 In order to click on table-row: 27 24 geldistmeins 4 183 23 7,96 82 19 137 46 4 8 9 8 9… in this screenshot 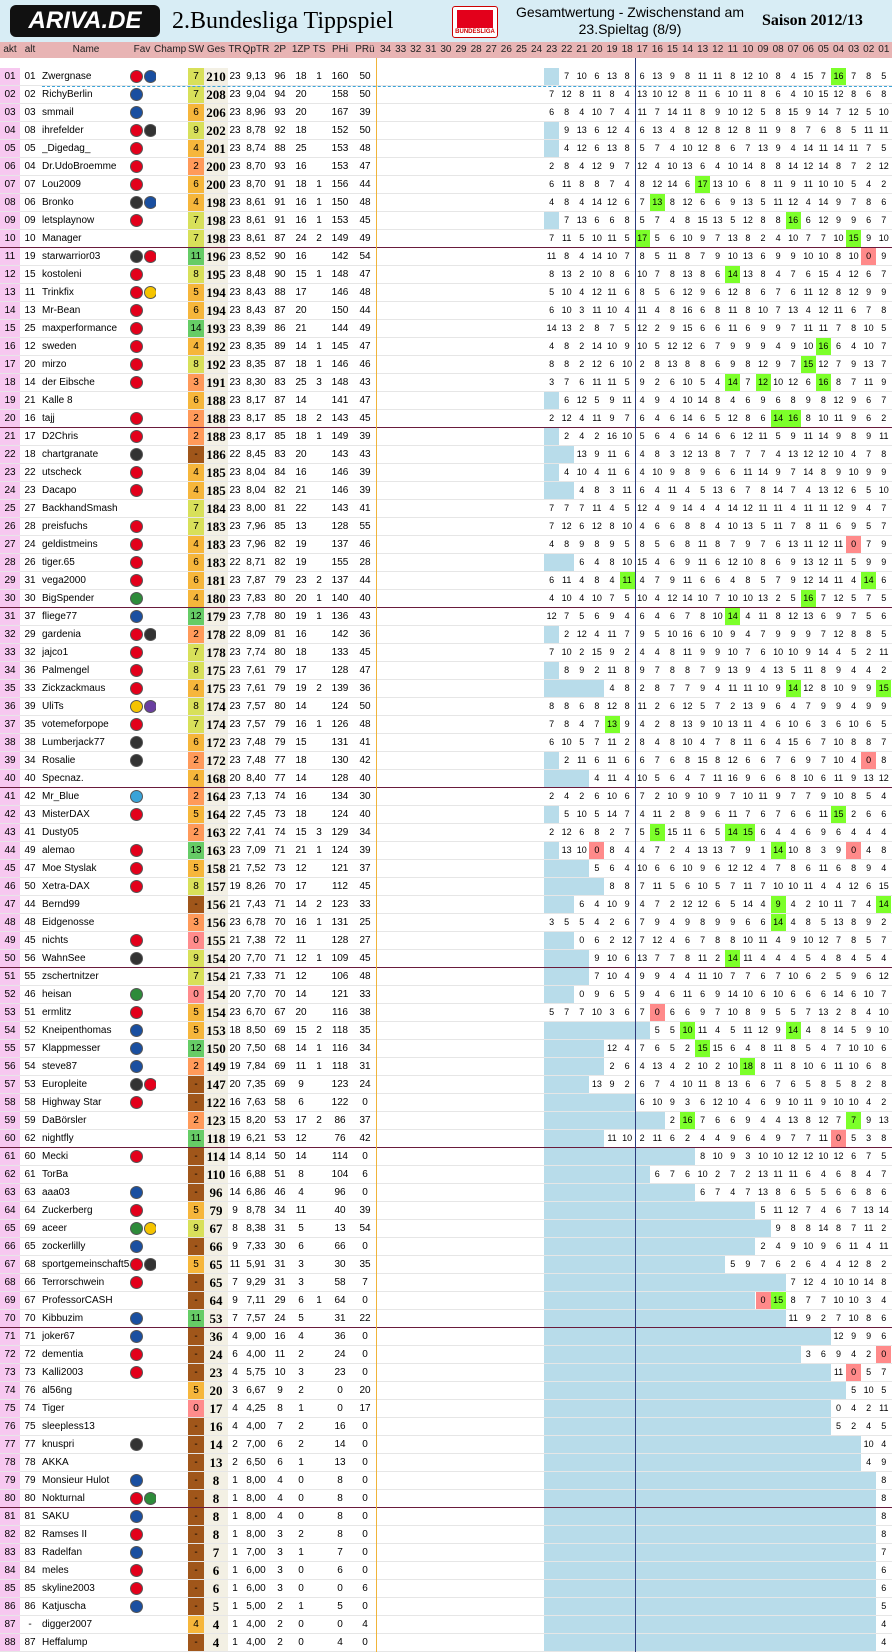, I will do `click(446, 545)`.